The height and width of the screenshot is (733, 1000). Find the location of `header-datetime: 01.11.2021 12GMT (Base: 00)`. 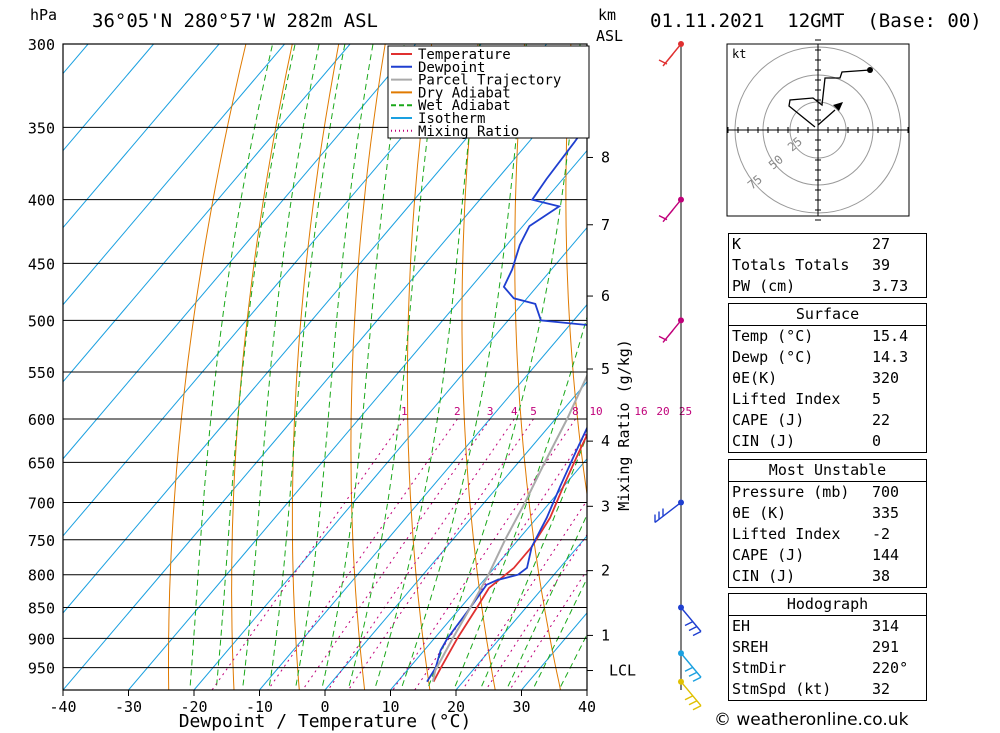

header-datetime: 01.11.2021 12GMT (Base: 00) is located at coordinates (816, 21).